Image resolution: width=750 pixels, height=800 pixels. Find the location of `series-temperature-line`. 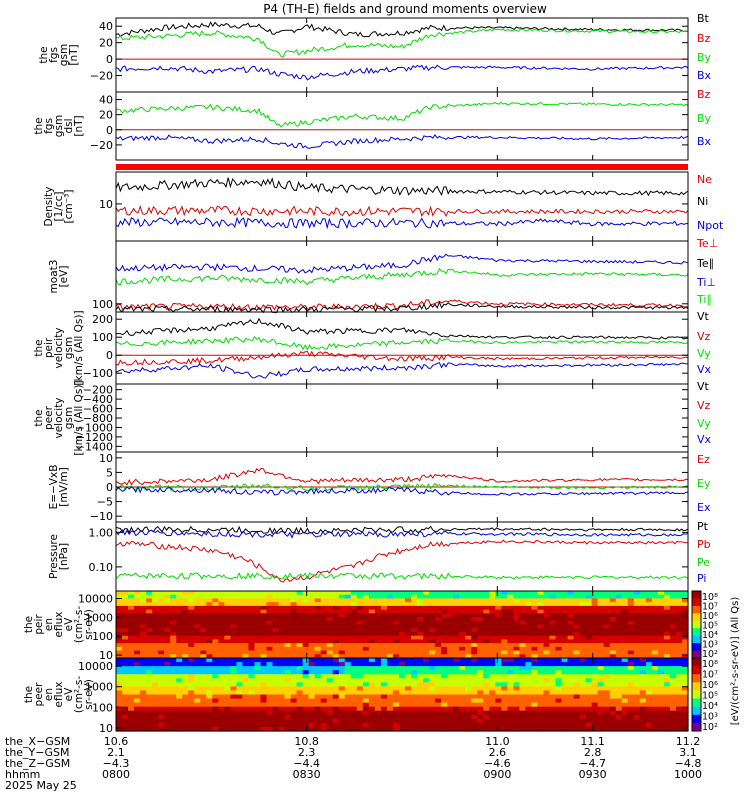

series-temperature-line is located at coordinates (402, 305).